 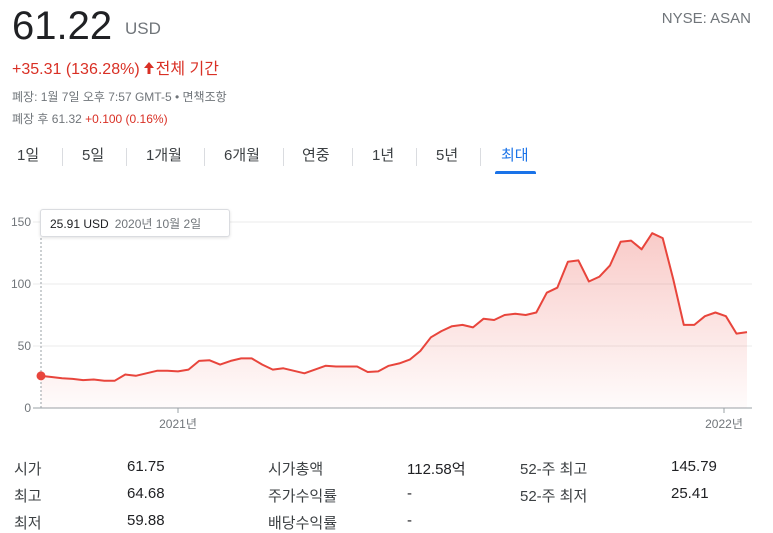 What do you see at coordinates (119, 97) in the screenshot?
I see `close-info: 폐장: 1월 7일 오후 7:57 GMT-5 • 면책조항` at bounding box center [119, 97].